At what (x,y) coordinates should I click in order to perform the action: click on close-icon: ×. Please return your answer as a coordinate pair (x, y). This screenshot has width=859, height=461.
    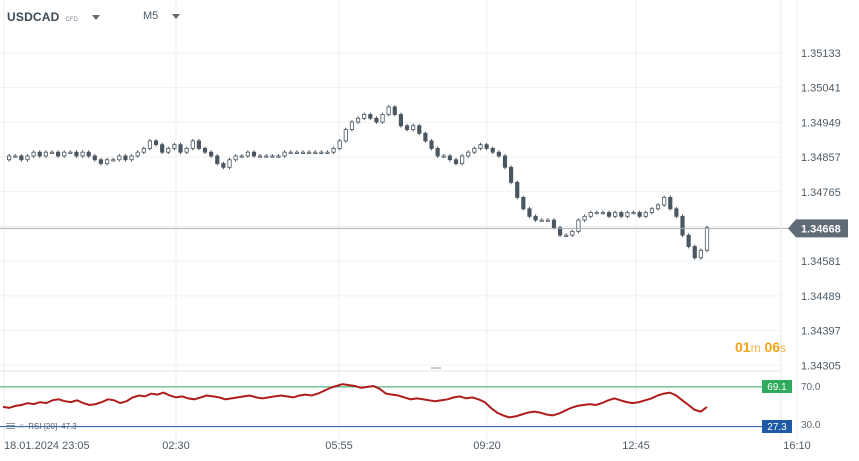
    Looking at the image, I should click on (22, 426).